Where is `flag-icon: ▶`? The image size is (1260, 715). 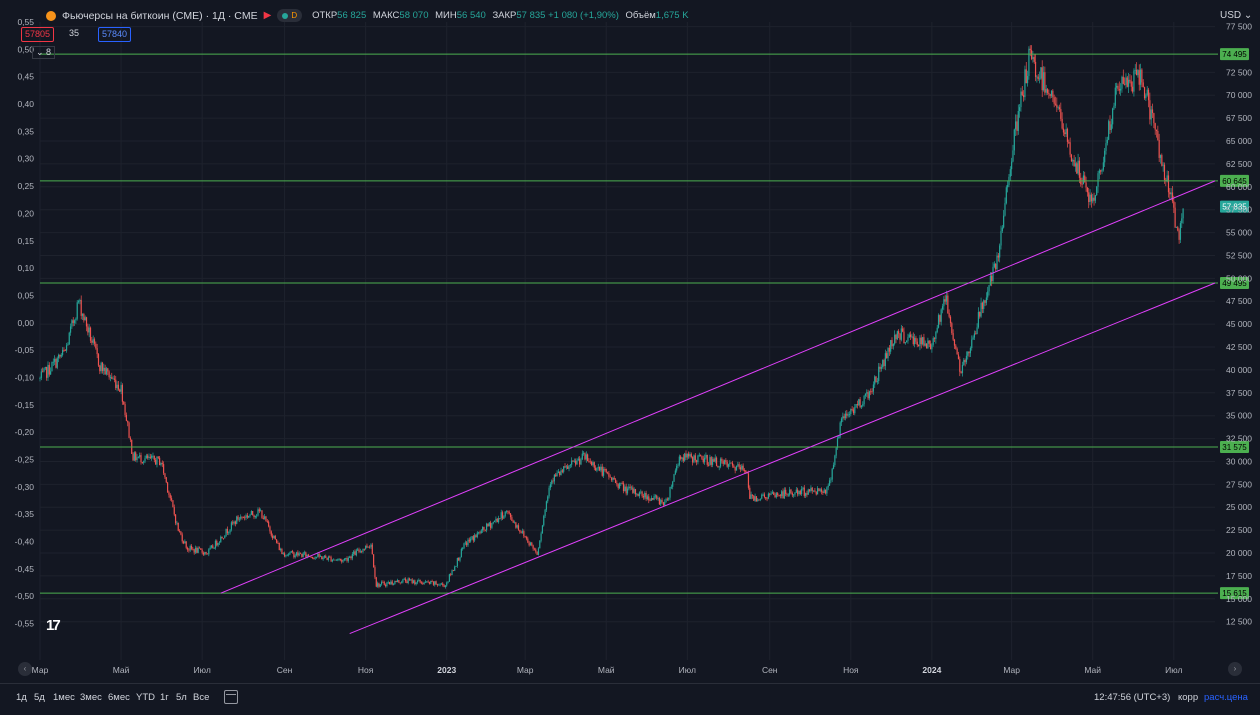
flag-icon: ▶ is located at coordinates (267, 15).